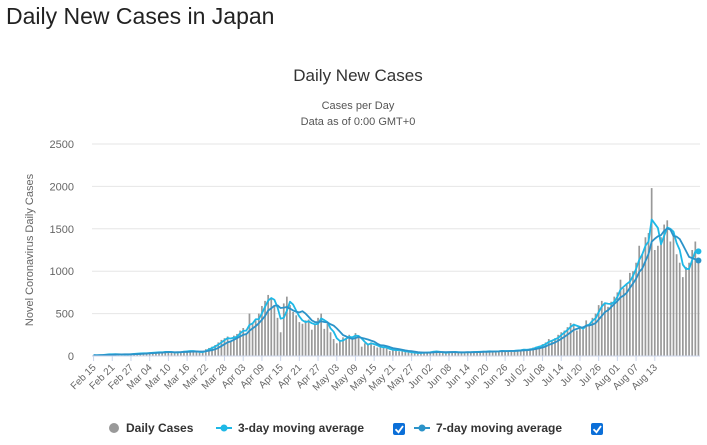  Describe the element at coordinates (65, 315) in the screenshot. I see `y-tick-label-500: 500` at that location.